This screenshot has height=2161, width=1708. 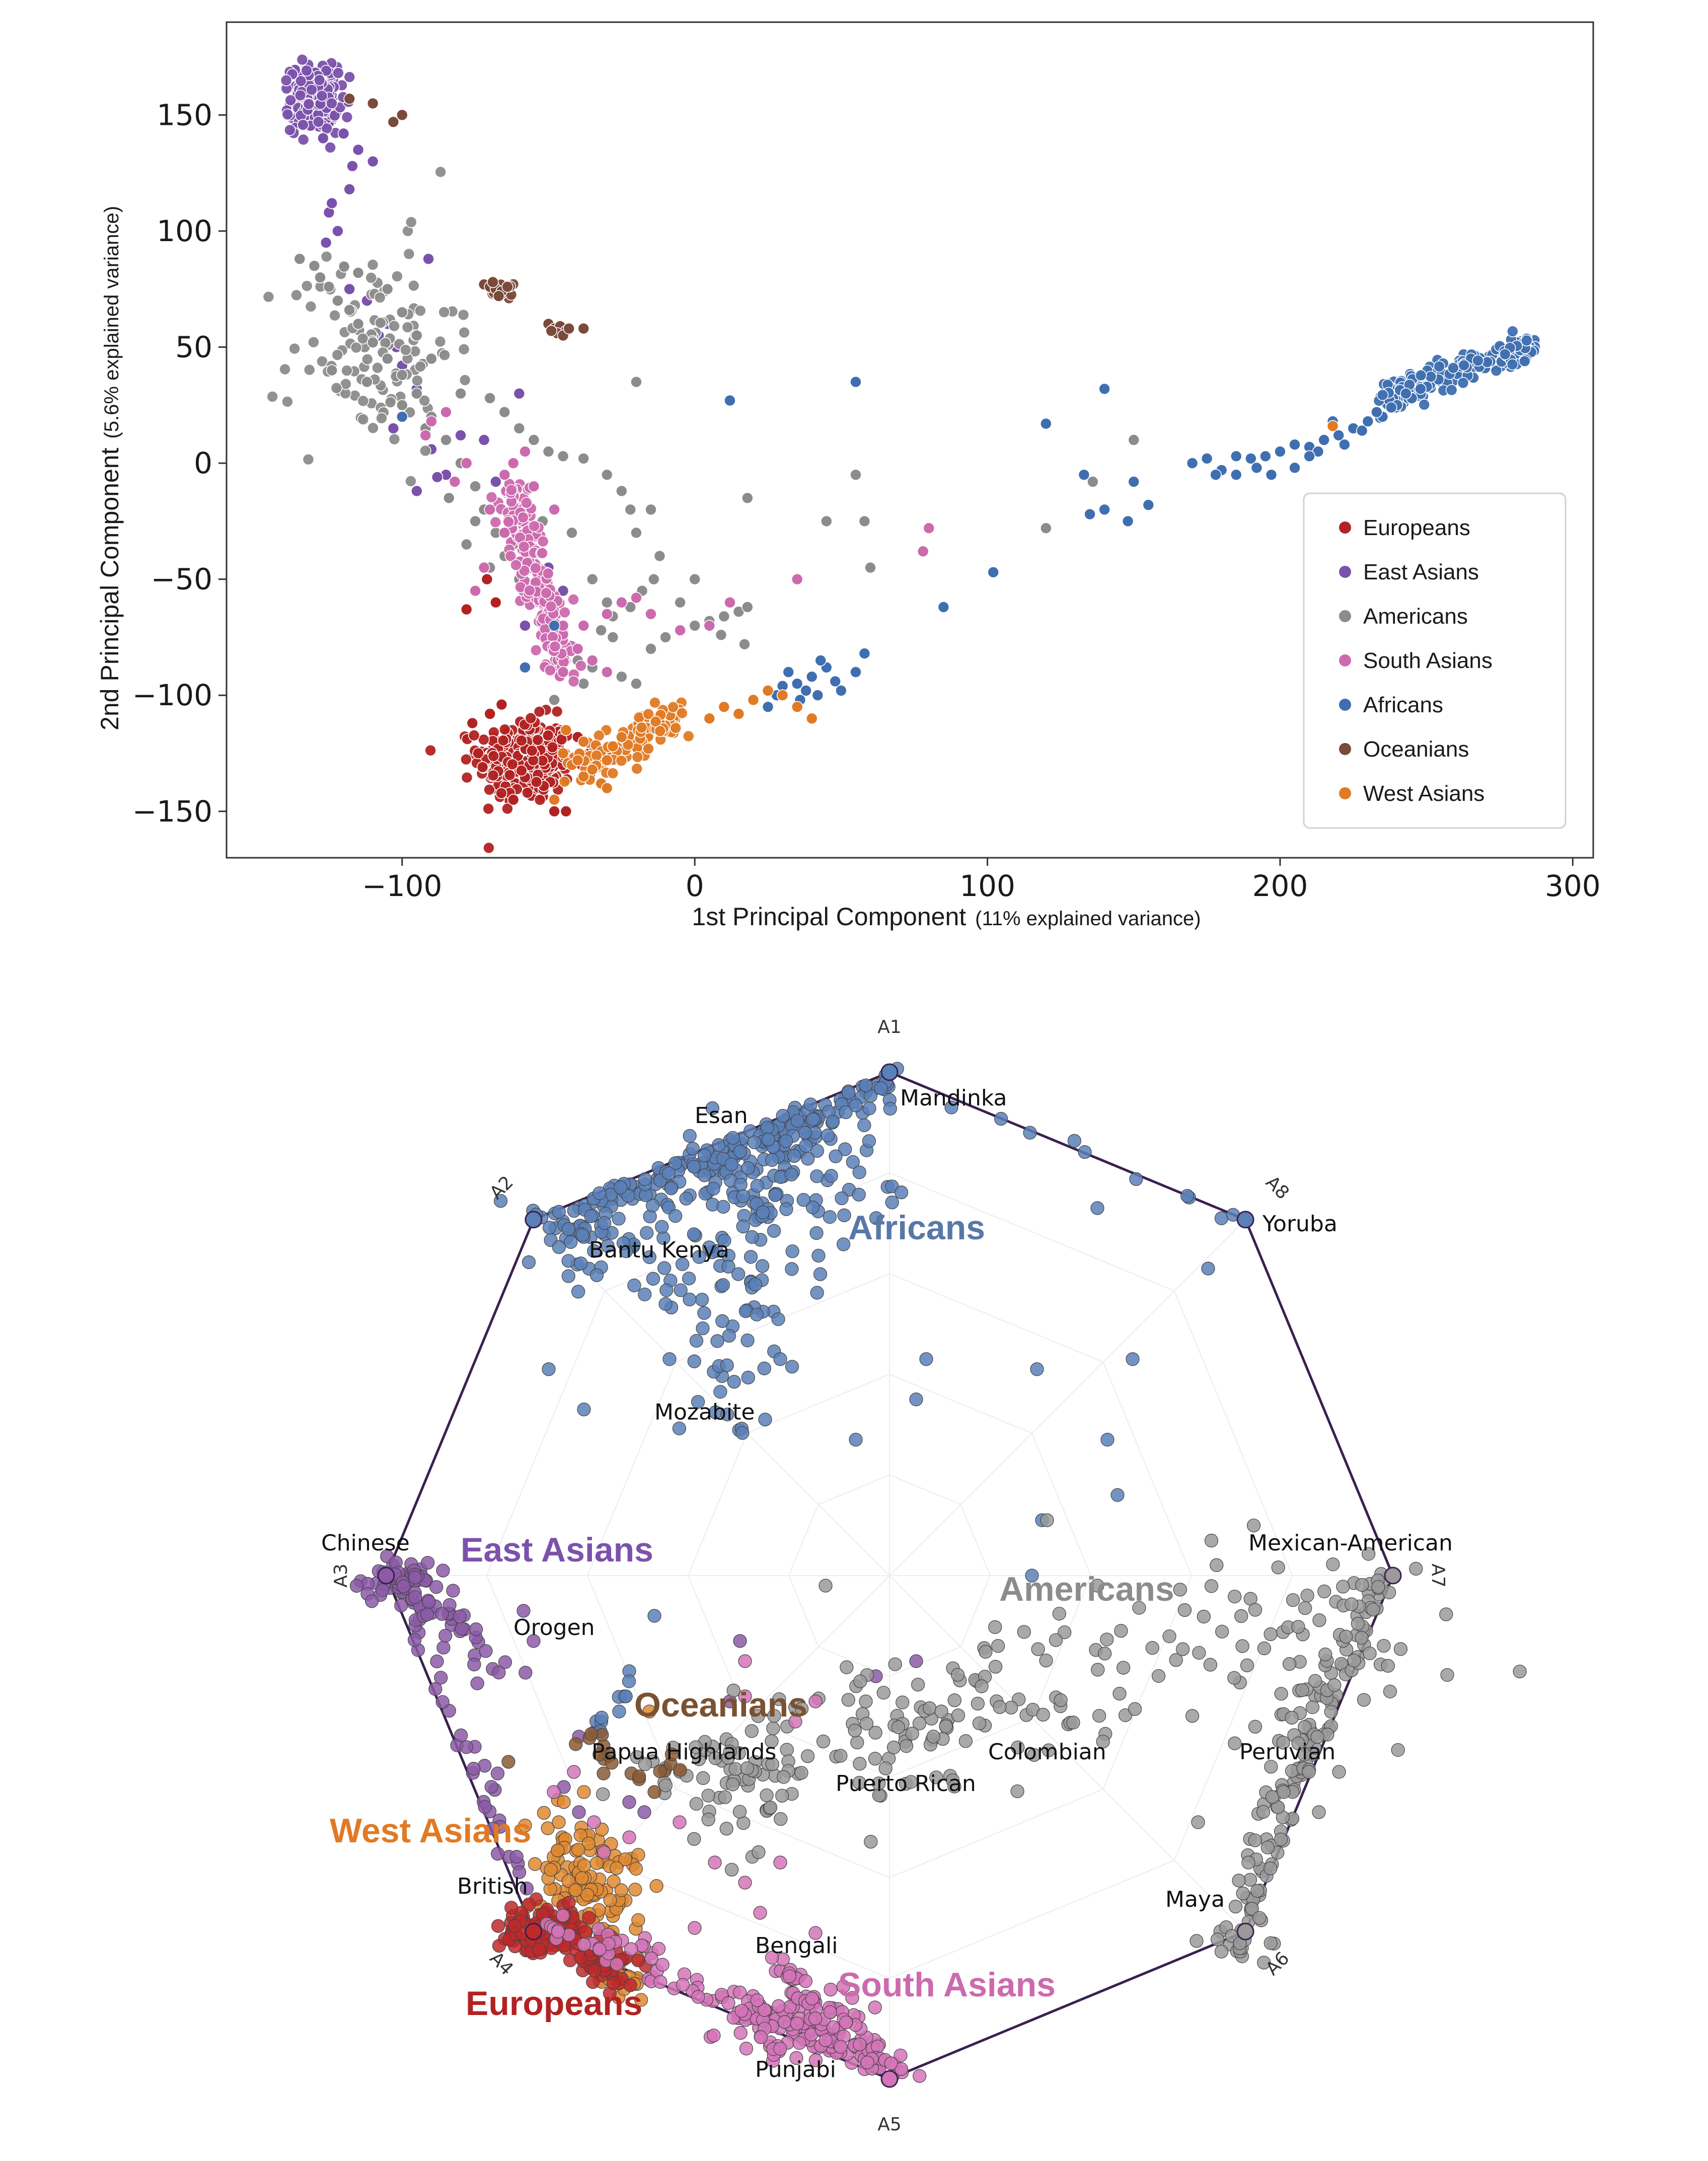 What do you see at coordinates (172, 695) in the screenshot?
I see `y-tick-label: −100` at bounding box center [172, 695].